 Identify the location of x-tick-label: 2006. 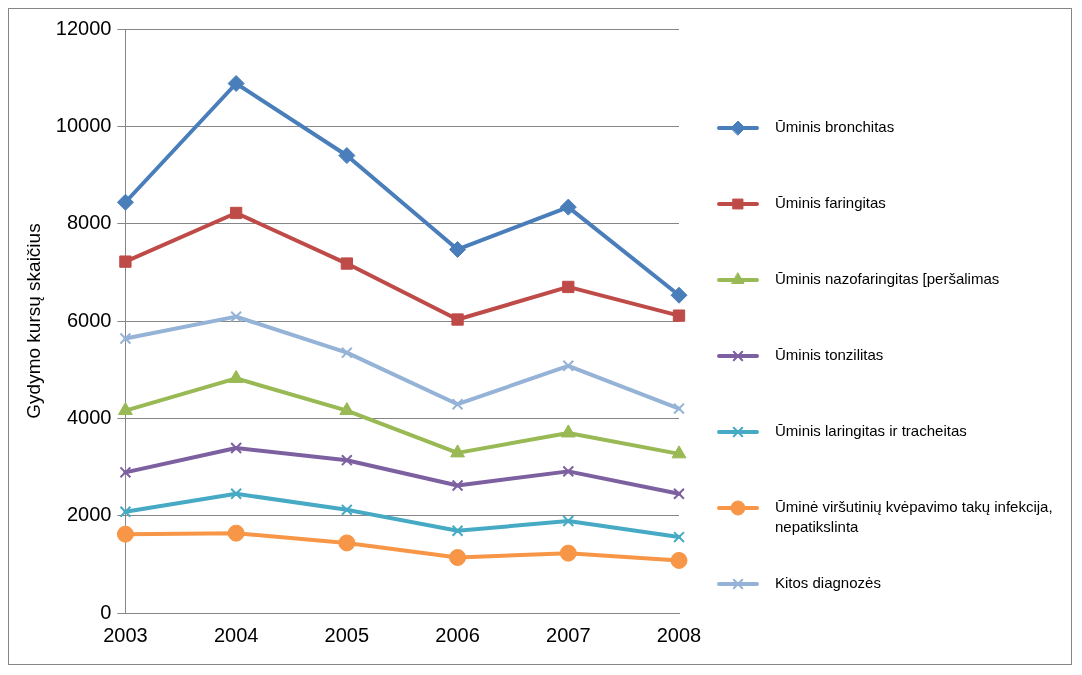
(457, 634).